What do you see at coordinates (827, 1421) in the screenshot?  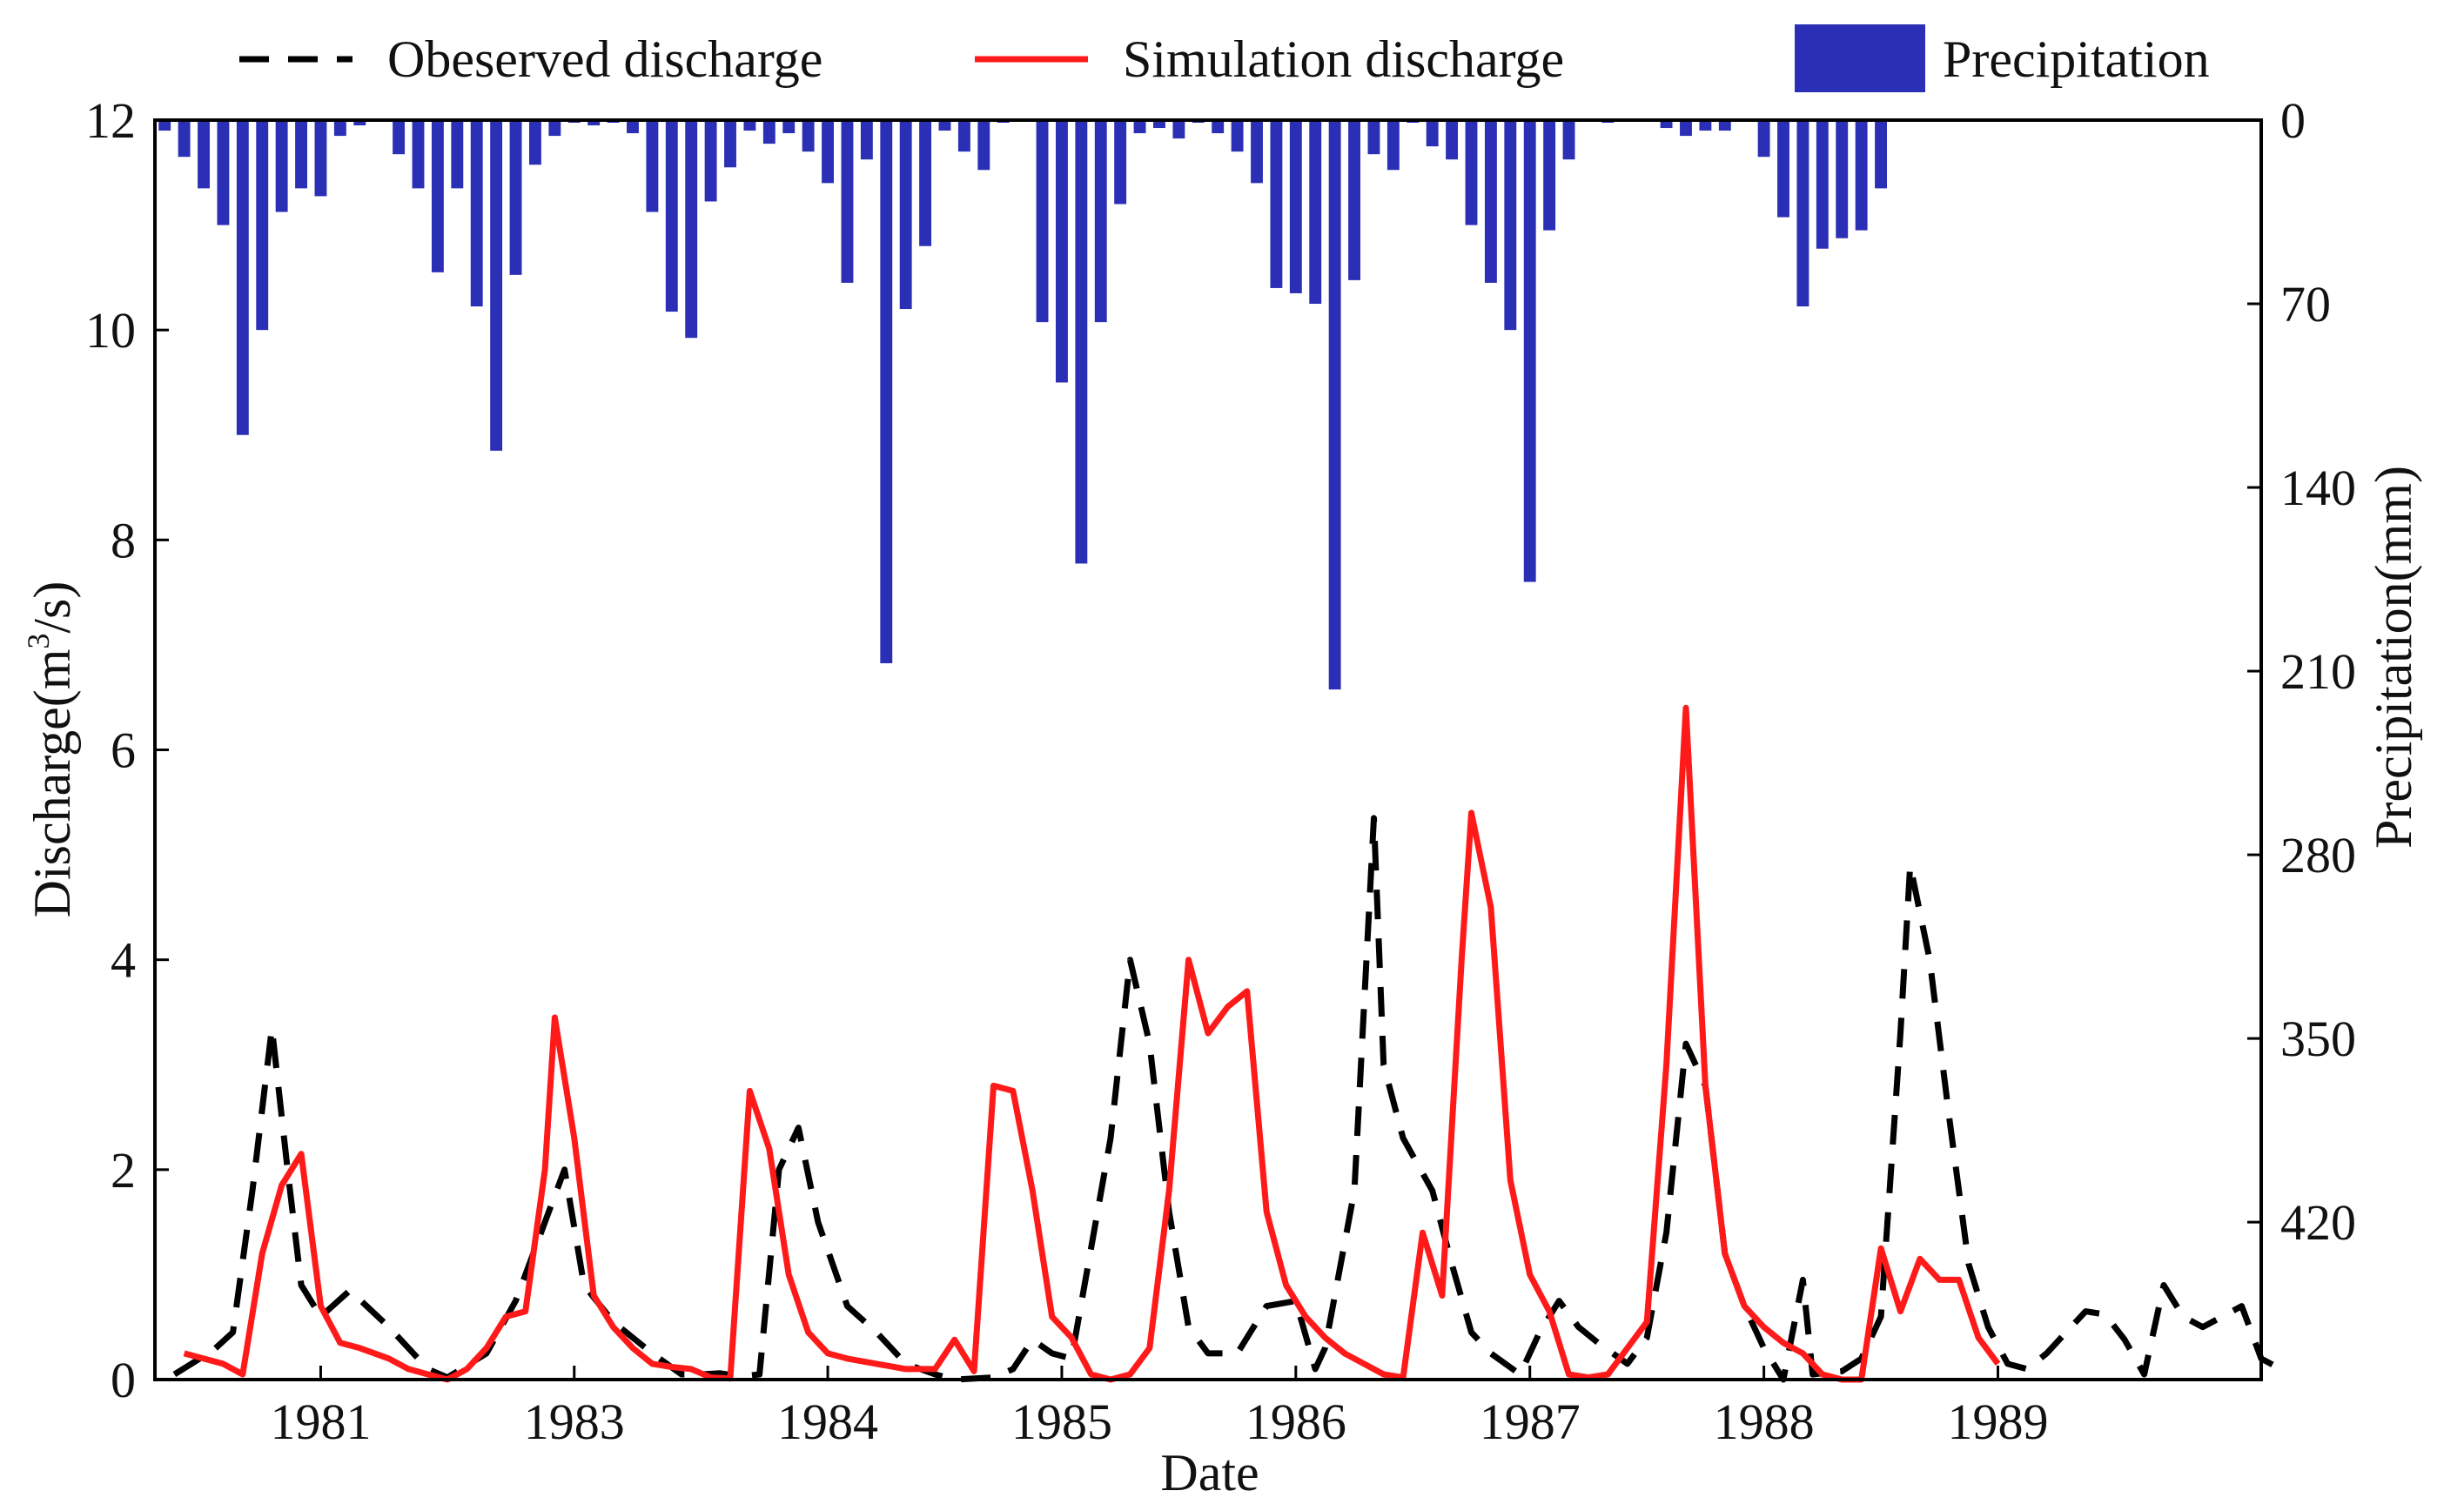 I see `x-tick-label: 1984` at bounding box center [827, 1421].